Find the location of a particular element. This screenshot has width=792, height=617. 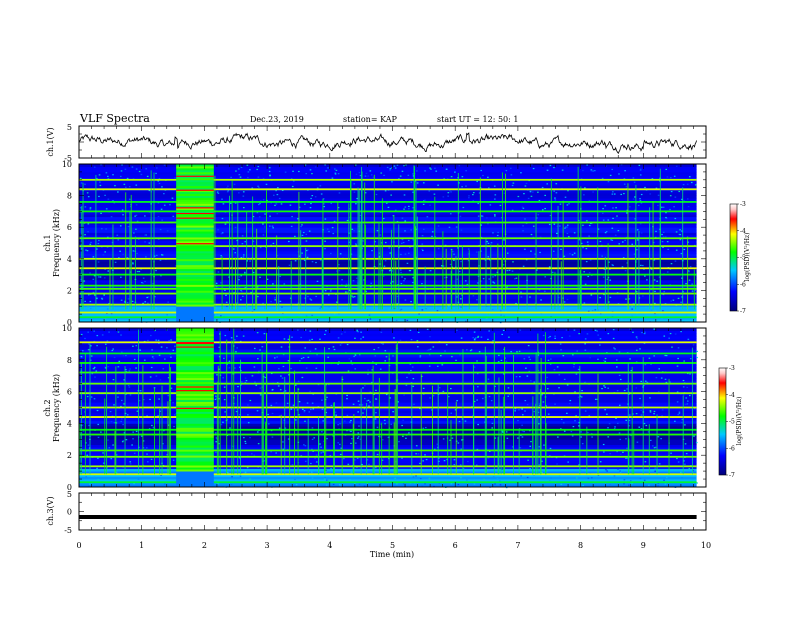

ch1-spectrogram-ytick-labels: 0 2 4 6 8 10 is located at coordinates (67, 243).